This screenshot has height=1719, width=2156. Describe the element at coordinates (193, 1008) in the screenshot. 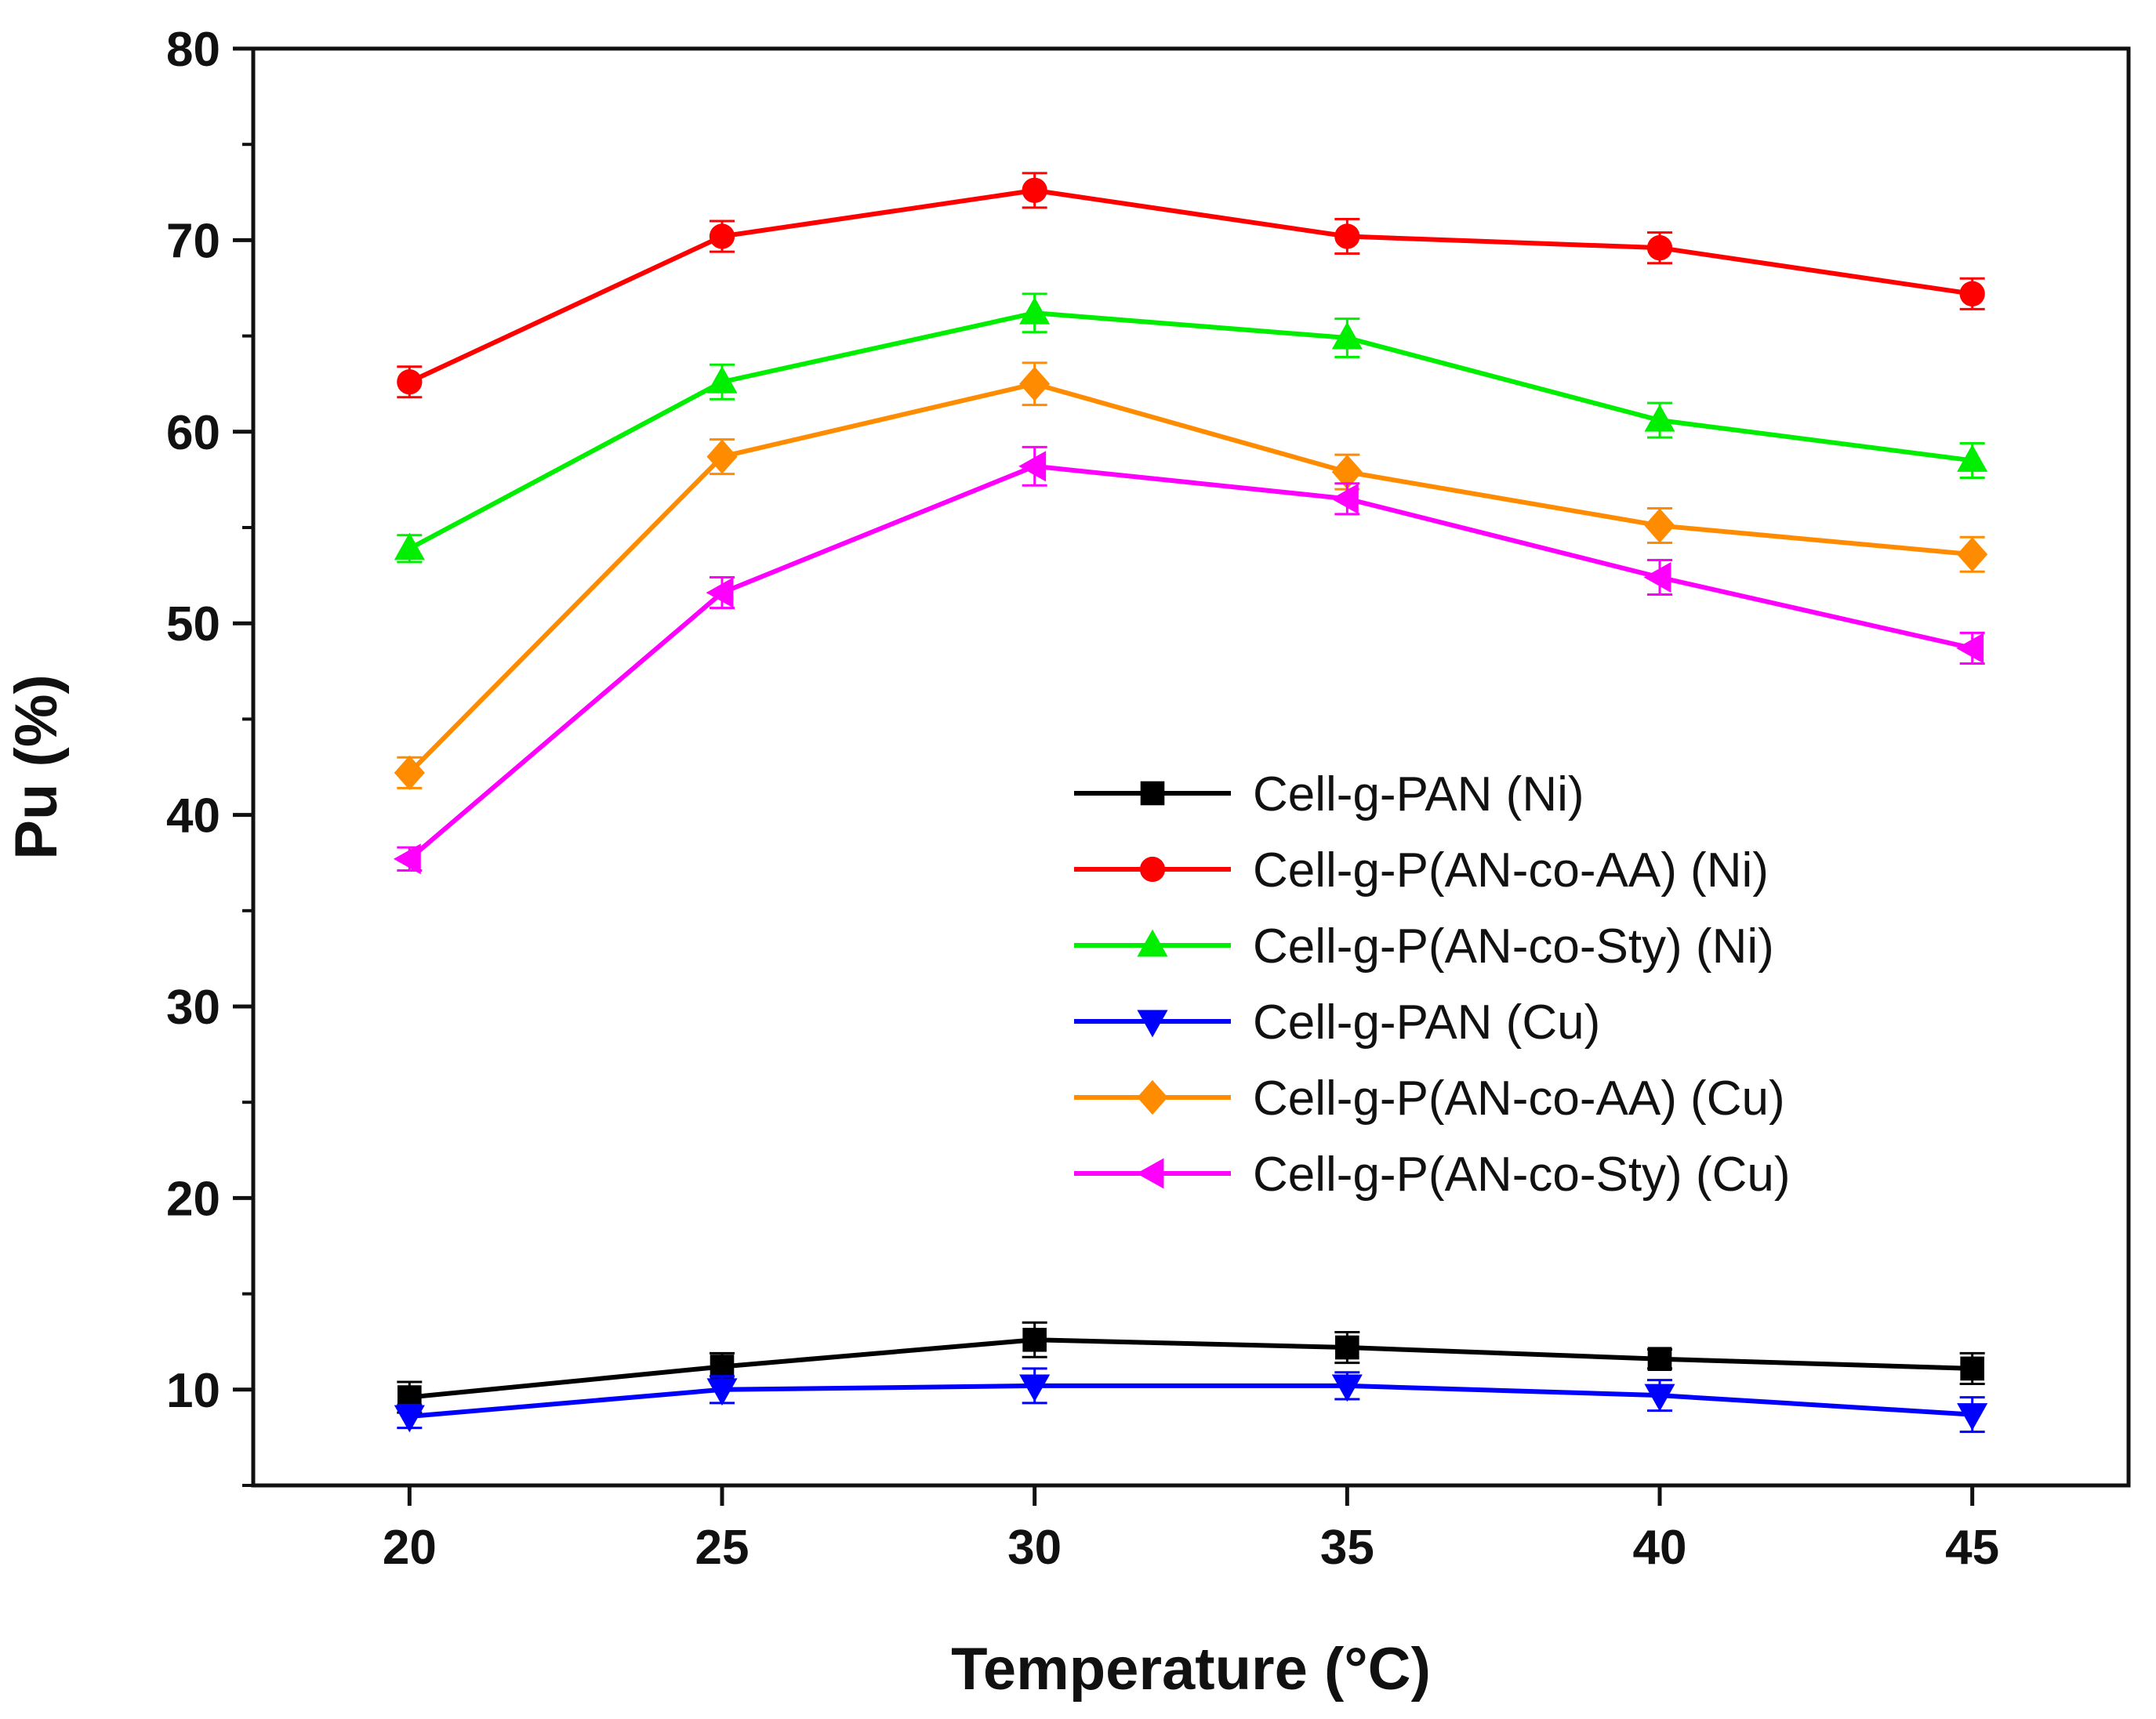

I see `y-tick-label: 30` at that location.